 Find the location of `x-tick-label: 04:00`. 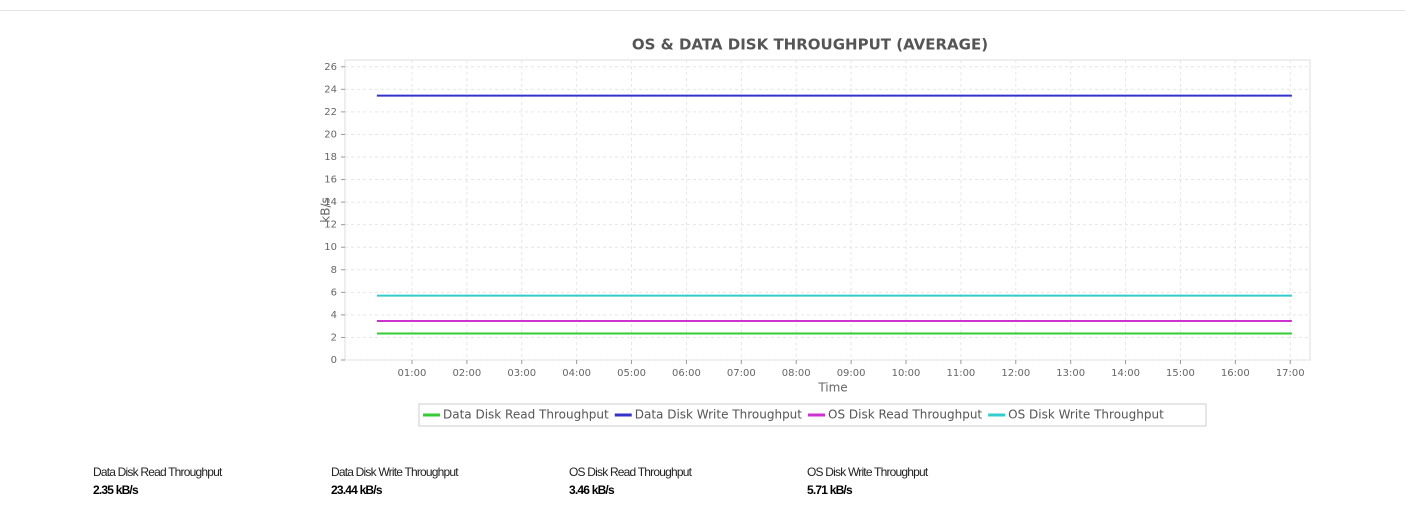

x-tick-label: 04:00 is located at coordinates (576, 373).